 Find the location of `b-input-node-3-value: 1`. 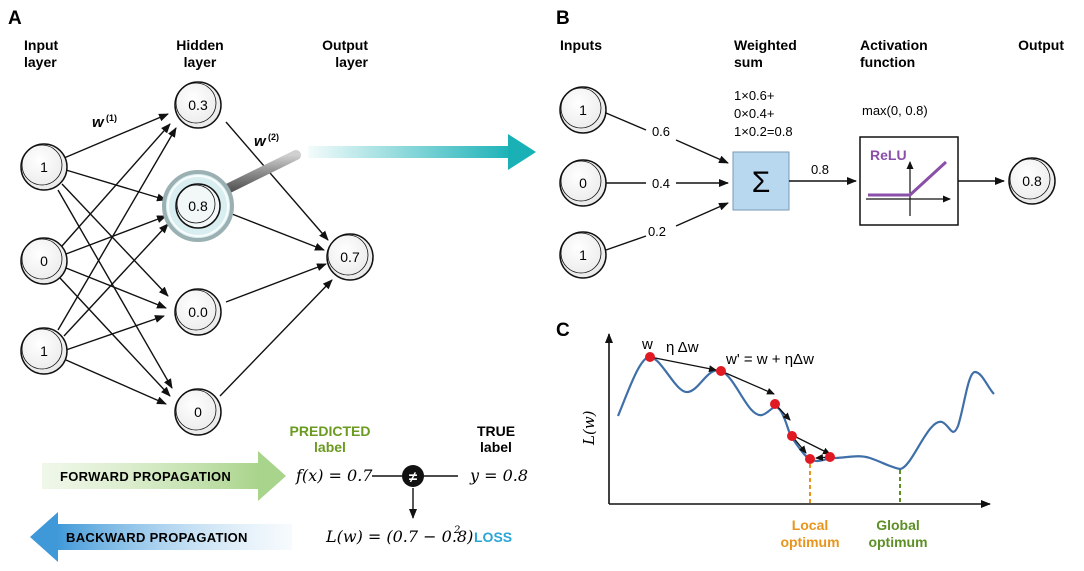

b-input-node-3-value: 1 is located at coordinates (583, 255).